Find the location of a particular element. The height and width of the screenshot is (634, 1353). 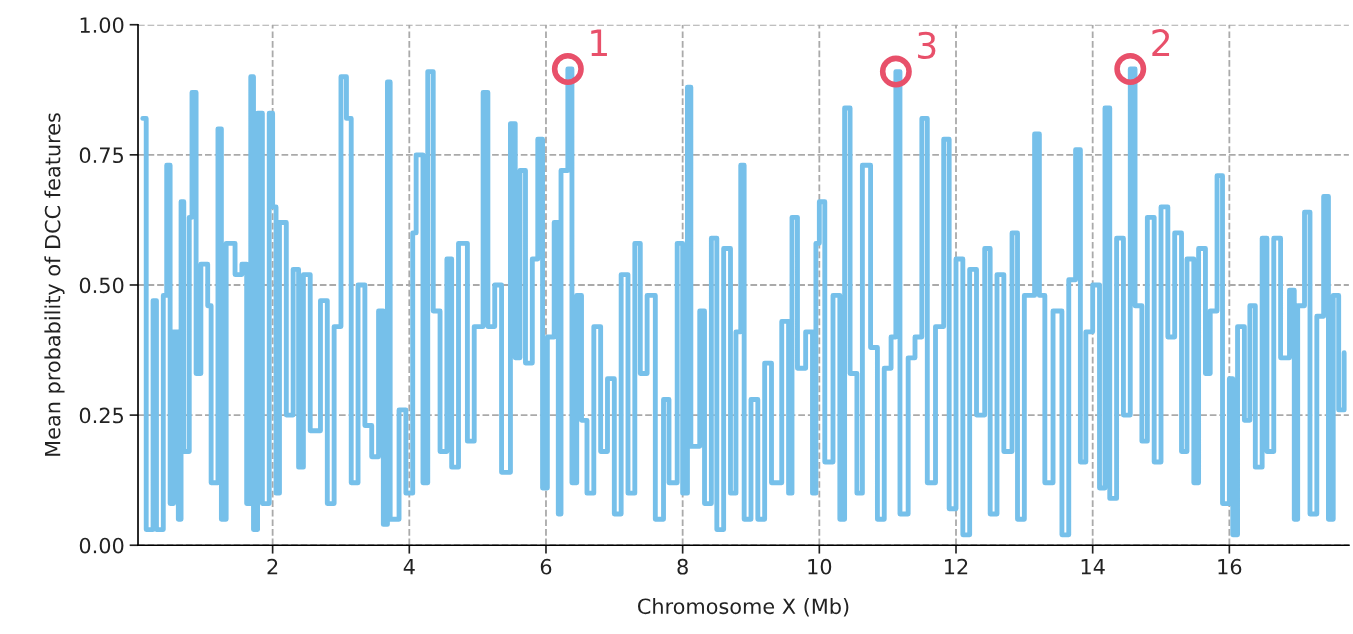

annotation: 3 is located at coordinates (927, 45).